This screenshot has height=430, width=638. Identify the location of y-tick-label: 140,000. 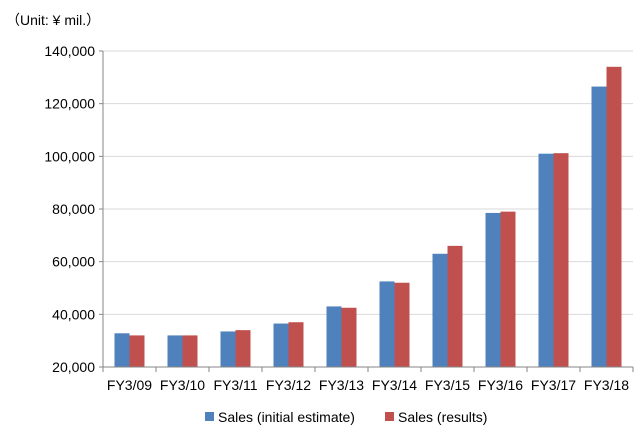
(69, 51).